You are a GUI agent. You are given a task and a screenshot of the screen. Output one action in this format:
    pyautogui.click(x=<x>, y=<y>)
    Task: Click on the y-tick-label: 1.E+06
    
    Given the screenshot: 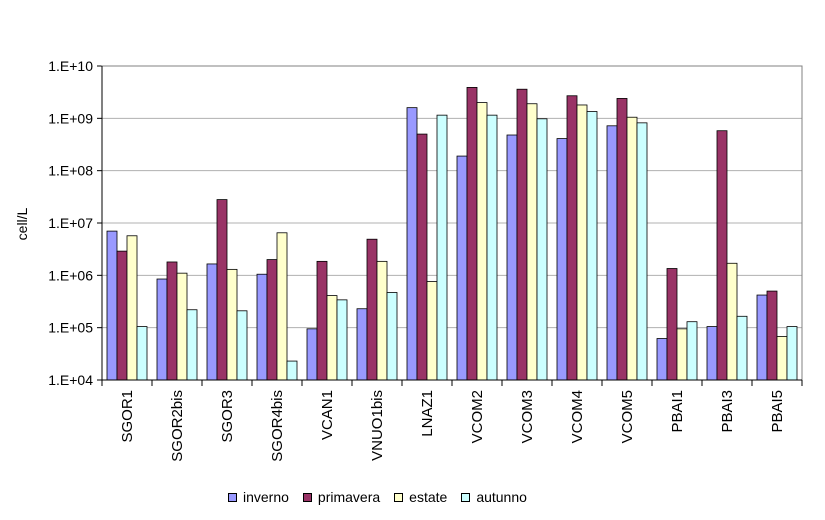 What is the action you would take?
    pyautogui.click(x=70, y=275)
    